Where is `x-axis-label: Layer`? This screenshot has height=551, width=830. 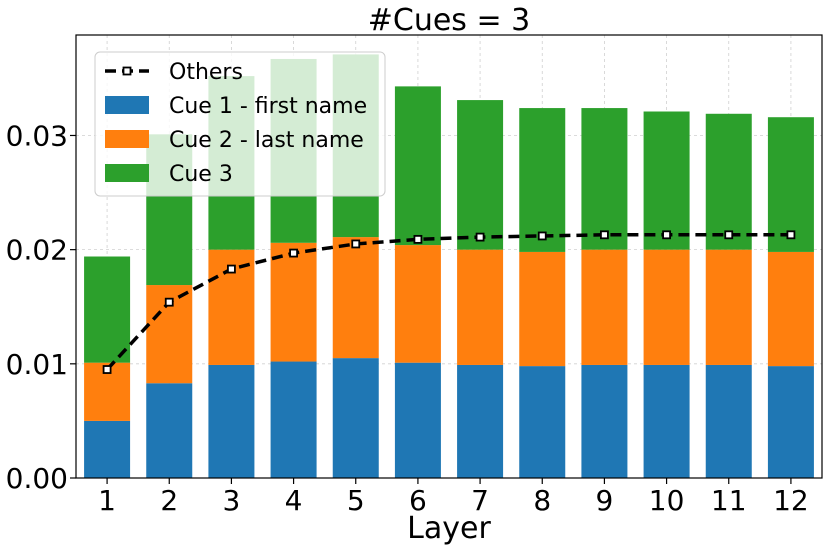 x-axis-label: Layer is located at coordinates (449, 528).